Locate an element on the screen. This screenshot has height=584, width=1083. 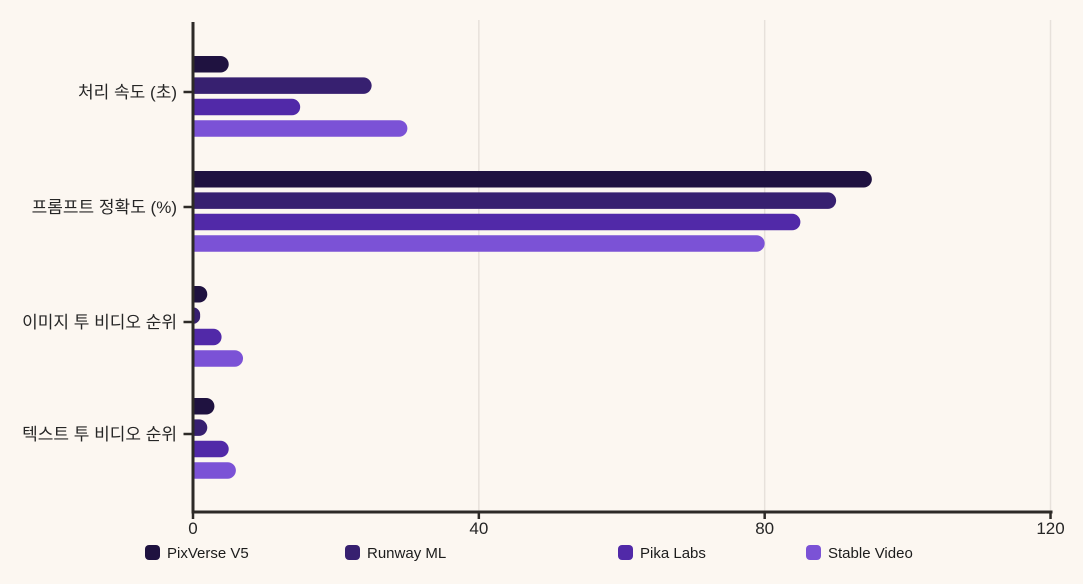
category-label: 텍스트 투 비디오 순위 is located at coordinates (99, 434).